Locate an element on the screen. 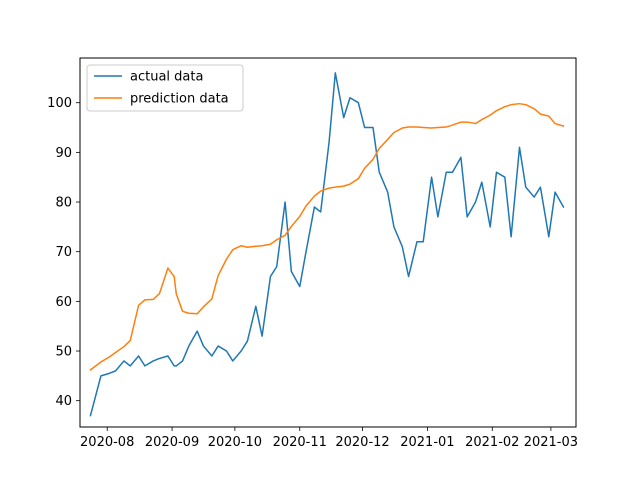 This screenshot has width=640, height=480. legend-label: prediction data is located at coordinates (179, 99).